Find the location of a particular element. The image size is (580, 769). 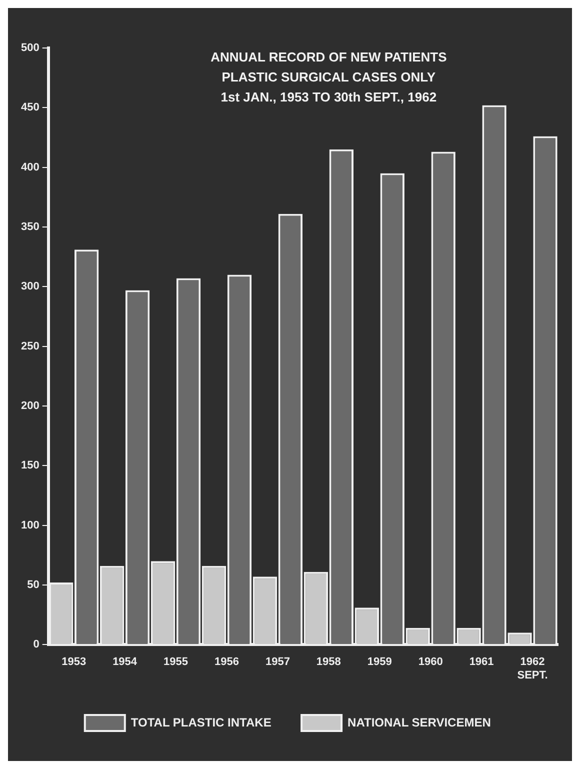

y-tick-label: 100 is located at coordinates (30, 525).